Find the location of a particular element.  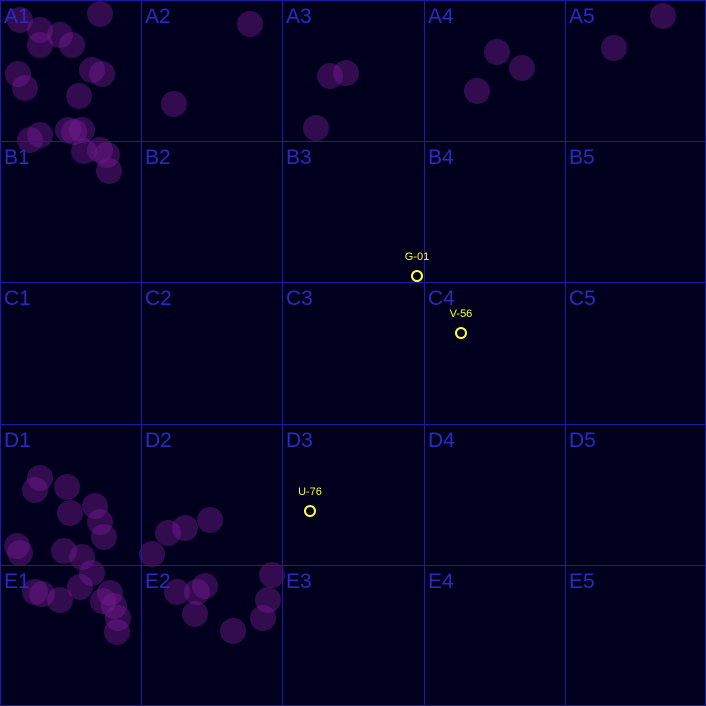

marker-label: V-56 is located at coordinates (461, 314).